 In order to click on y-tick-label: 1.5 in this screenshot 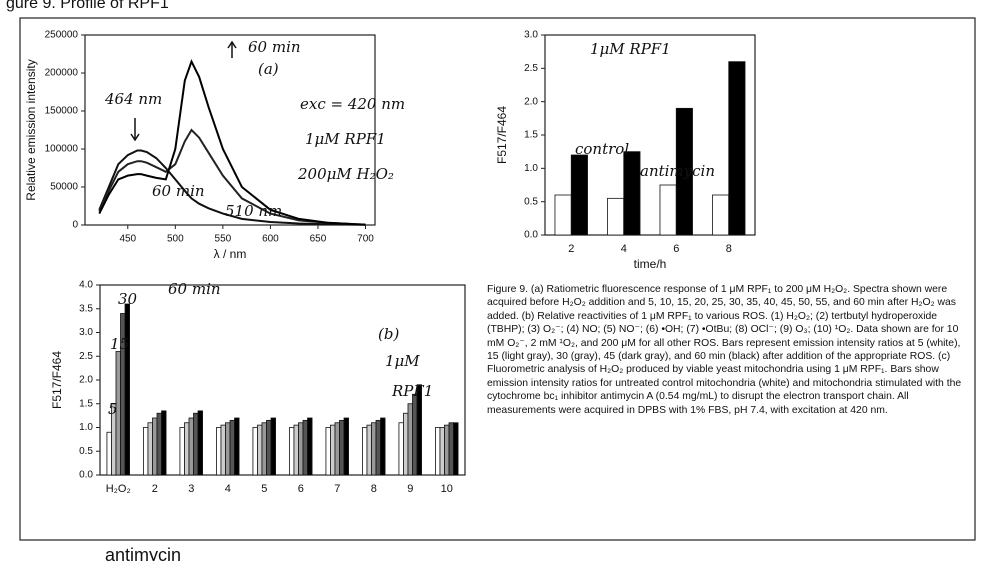, I will do `click(86, 403)`.